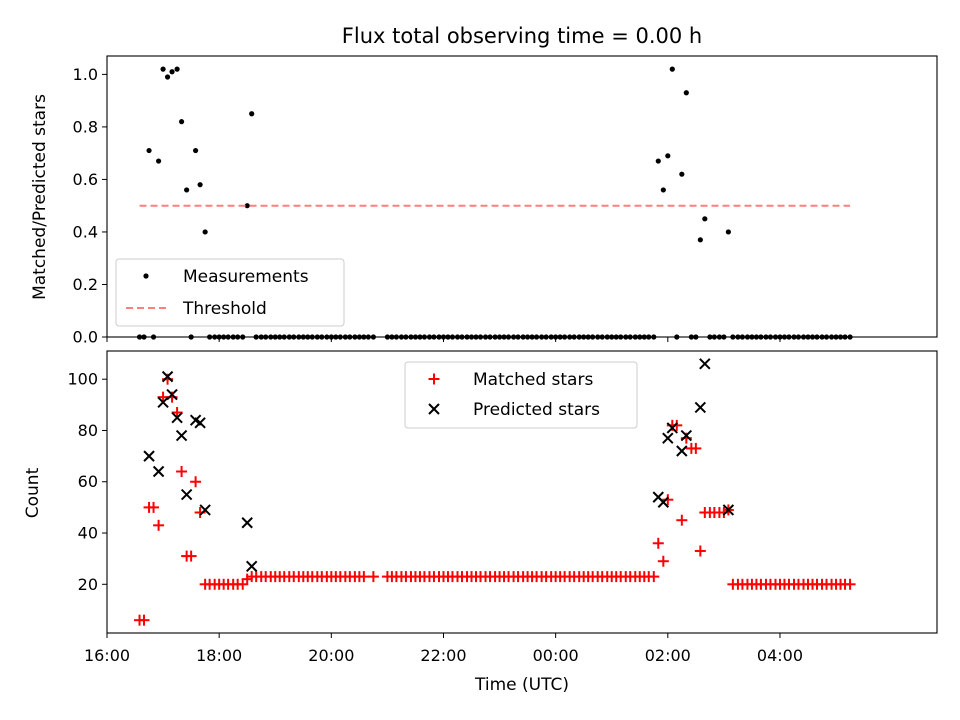 This screenshot has height=720, width=960. I want to click on ratio-legend: Measurements Threshold, so click(230, 292).